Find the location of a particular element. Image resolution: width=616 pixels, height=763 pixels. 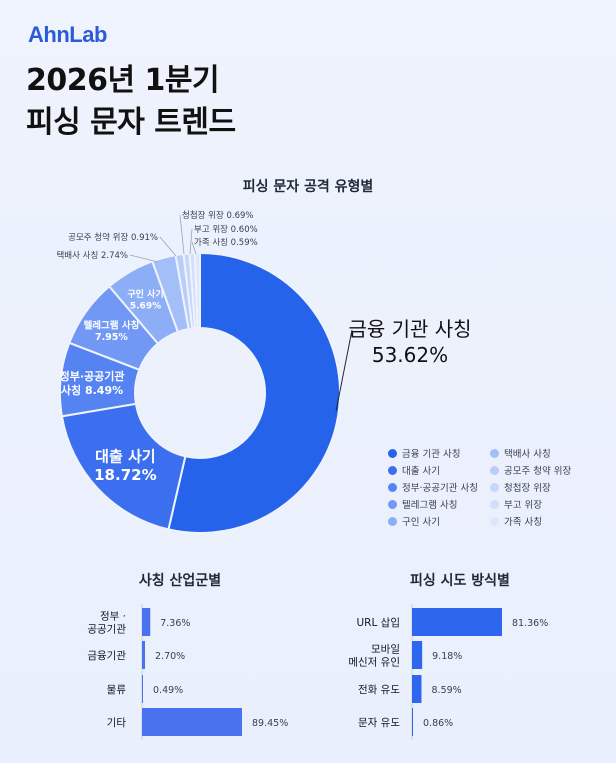

slice-label: 정부·공공기관 is located at coordinates (92, 376).